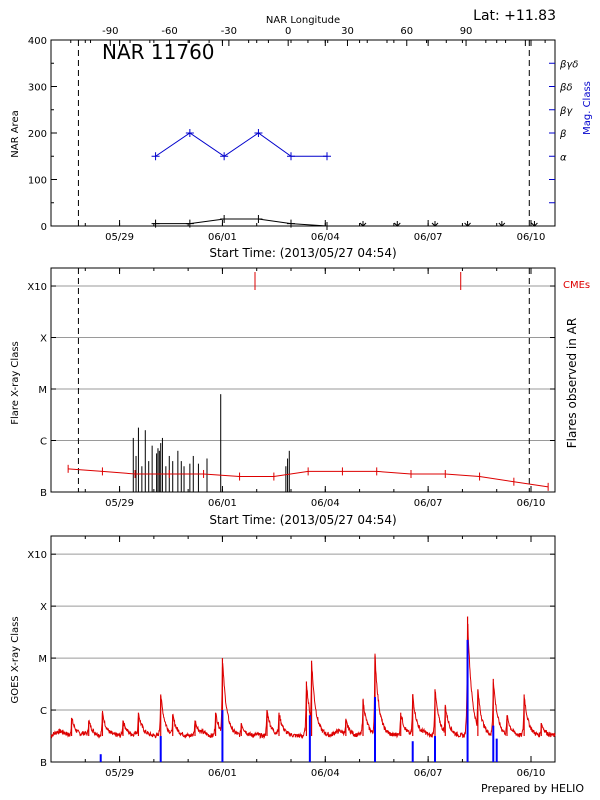 The height and width of the screenshot is (800, 600). Describe the element at coordinates (222, 773) in the screenshot. I see `panel3-x-tick-label: 06/01` at that location.